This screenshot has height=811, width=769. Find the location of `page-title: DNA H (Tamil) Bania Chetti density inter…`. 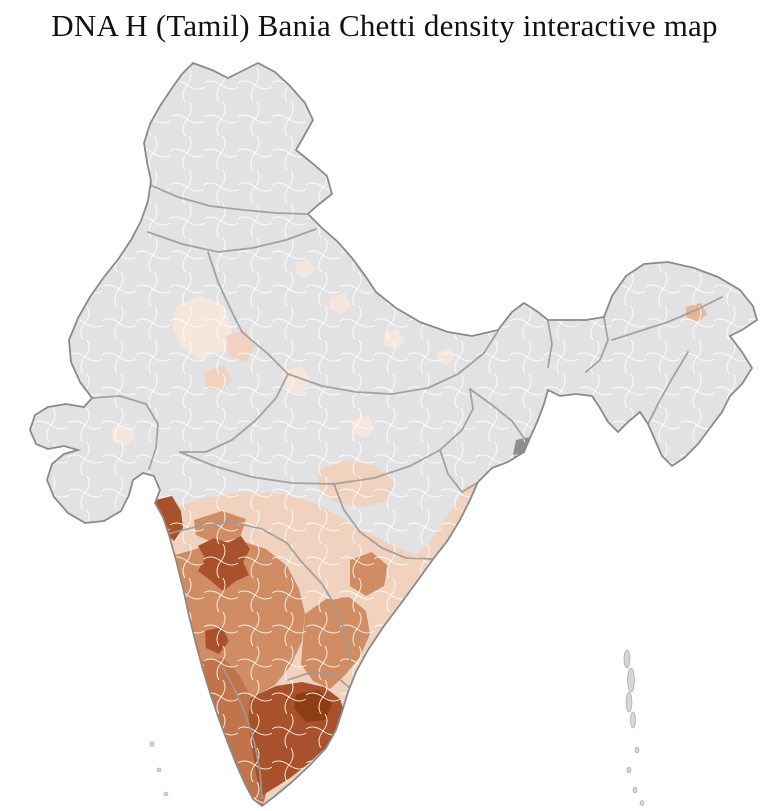

page-title: DNA H (Tamil) Bania Chetti density inter… is located at coordinates (384, 25).